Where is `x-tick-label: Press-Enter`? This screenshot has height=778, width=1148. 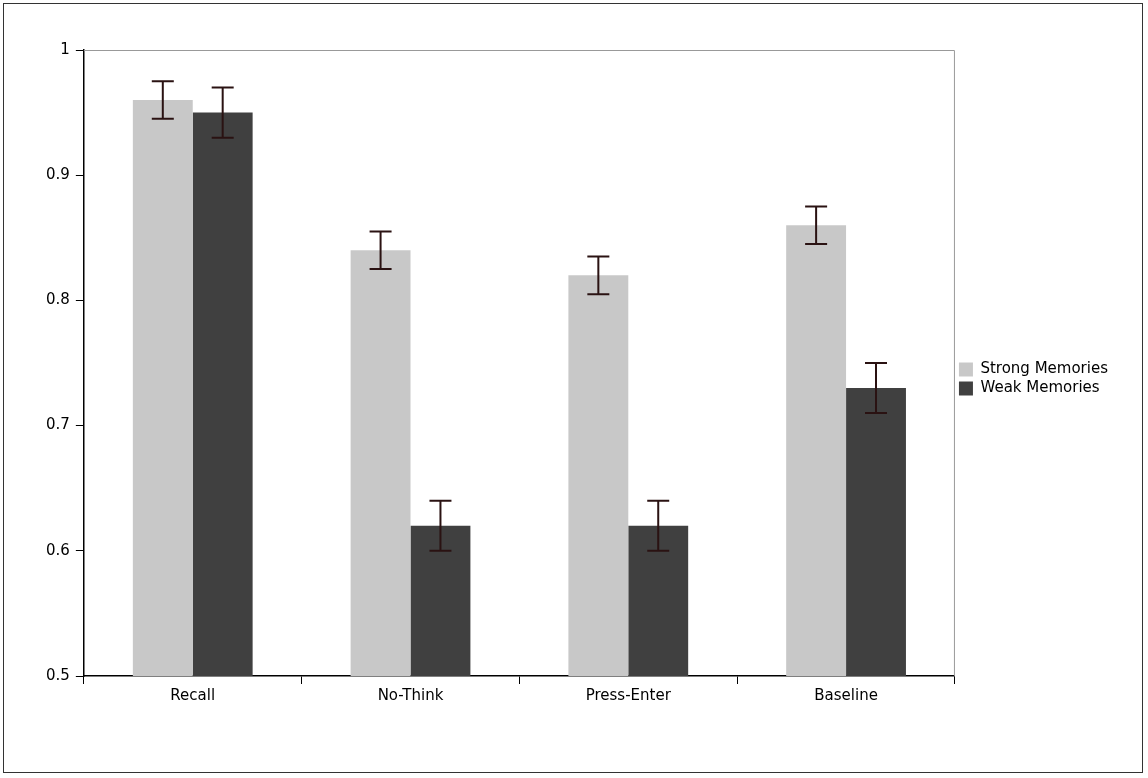
x-tick-label: Press-Enter is located at coordinates (628, 694).